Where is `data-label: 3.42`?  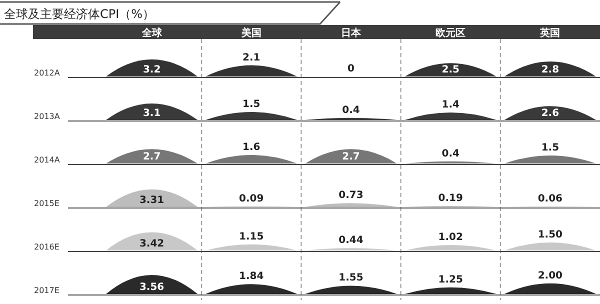
data-label: 3.42 is located at coordinates (151, 244).